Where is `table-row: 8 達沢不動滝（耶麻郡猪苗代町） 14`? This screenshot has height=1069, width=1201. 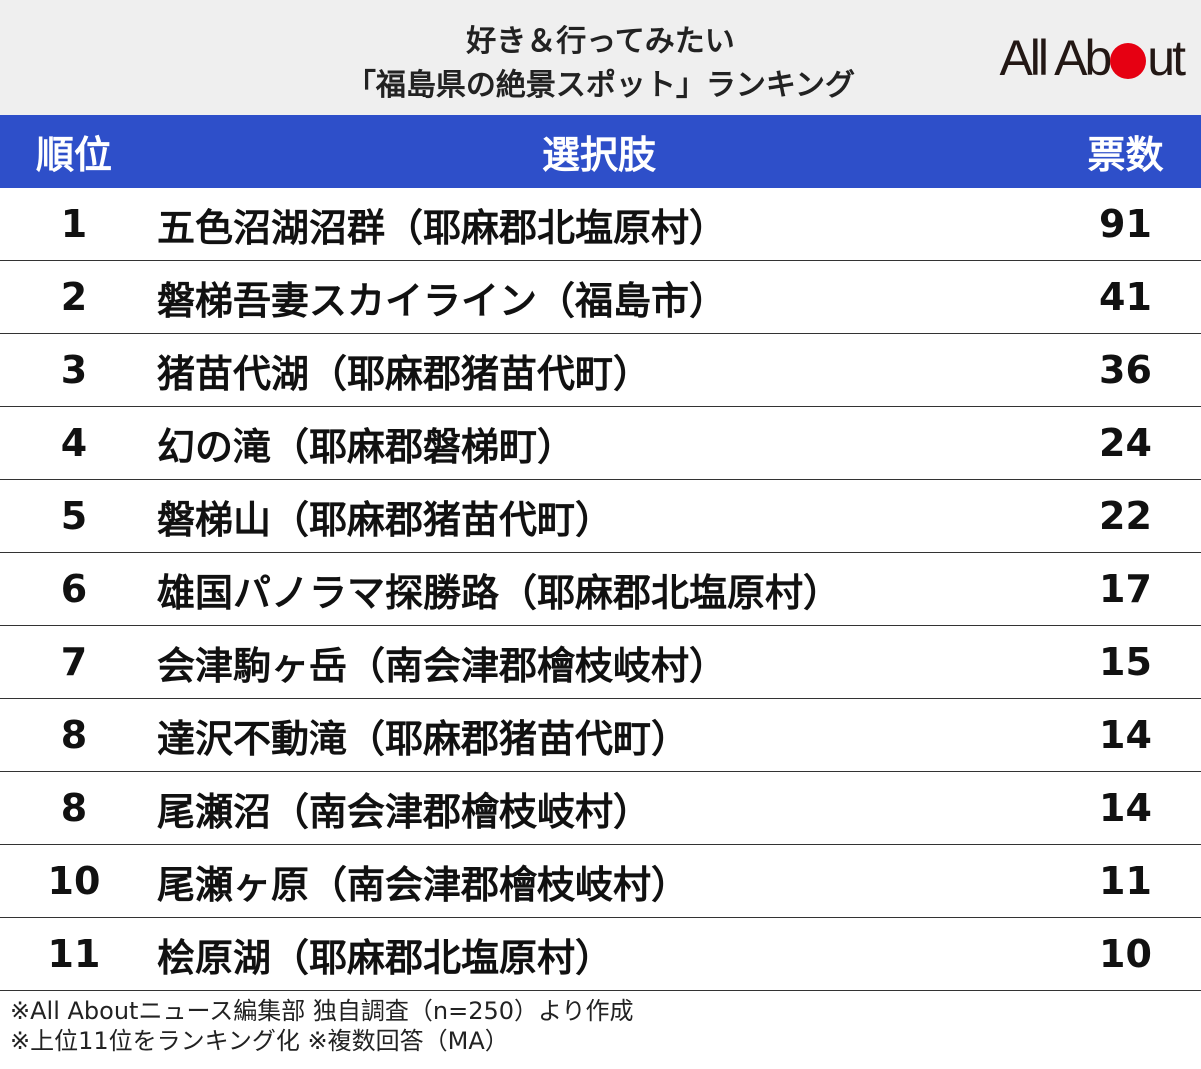
table-row: 8 達沢不動滝（耶麻郡猪苗代町） 14 is located at coordinates (600, 735).